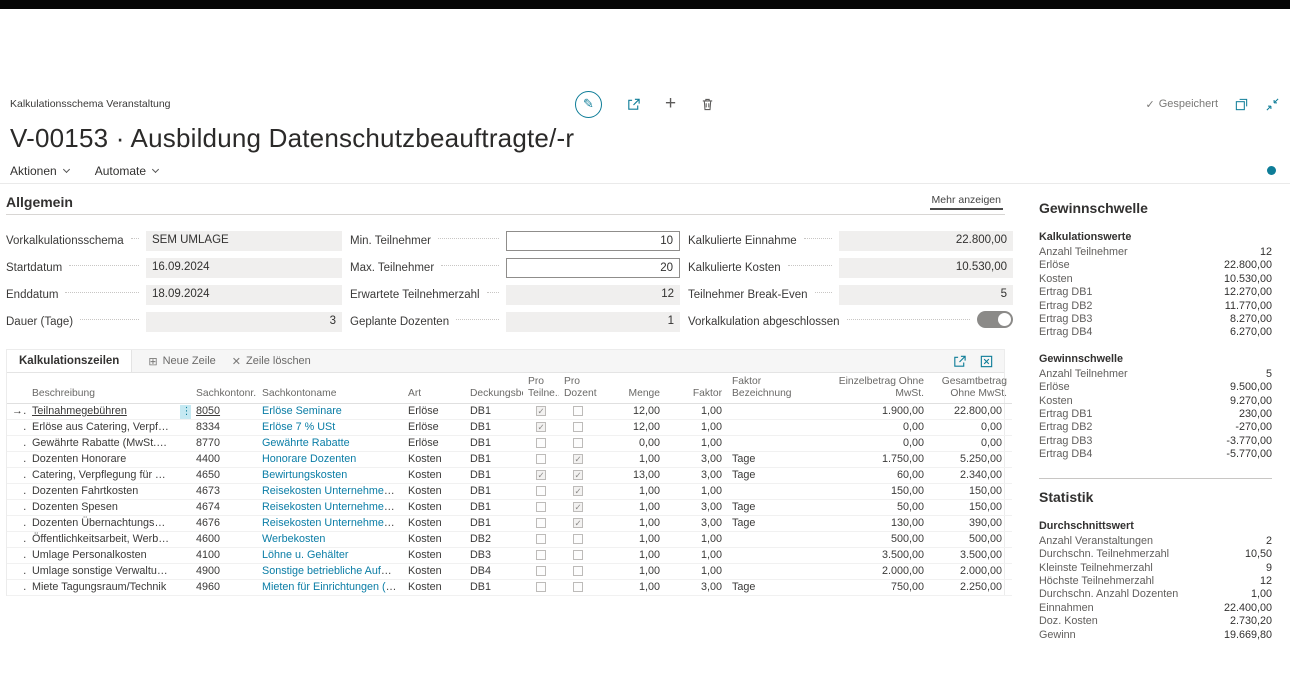 This screenshot has height=690, width=1290. I want to click on cell-beschreibung: Dozenten Spesen, so click(101, 507).